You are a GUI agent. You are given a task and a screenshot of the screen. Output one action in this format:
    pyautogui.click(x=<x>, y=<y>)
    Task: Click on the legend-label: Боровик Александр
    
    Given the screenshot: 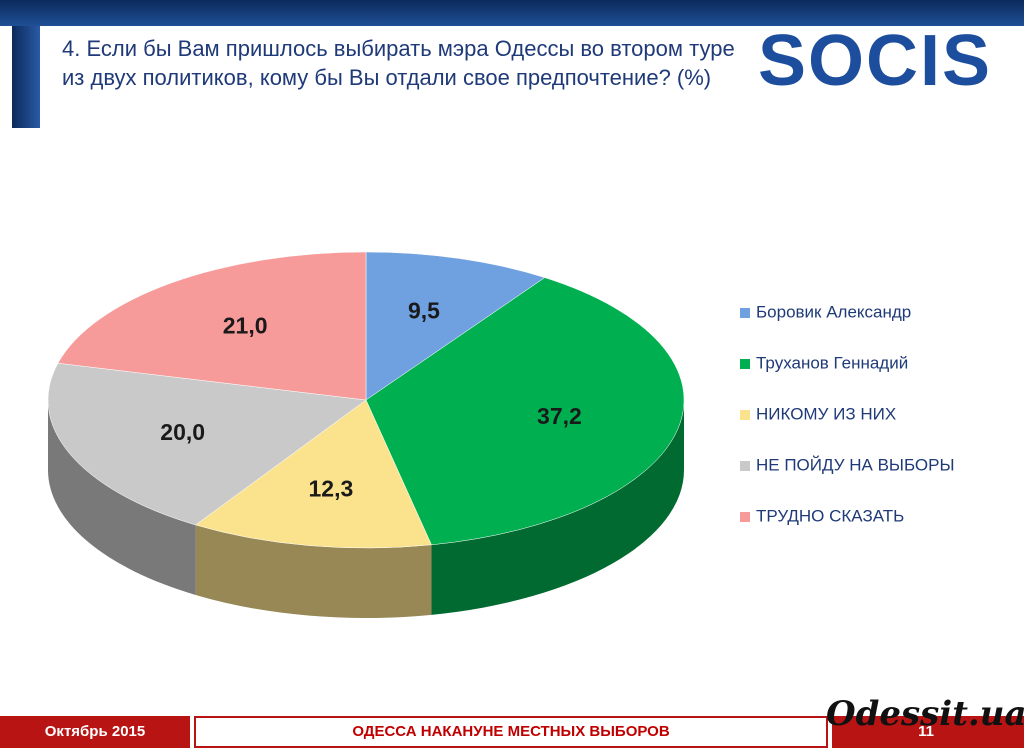 What is the action you would take?
    pyautogui.click(x=833, y=311)
    